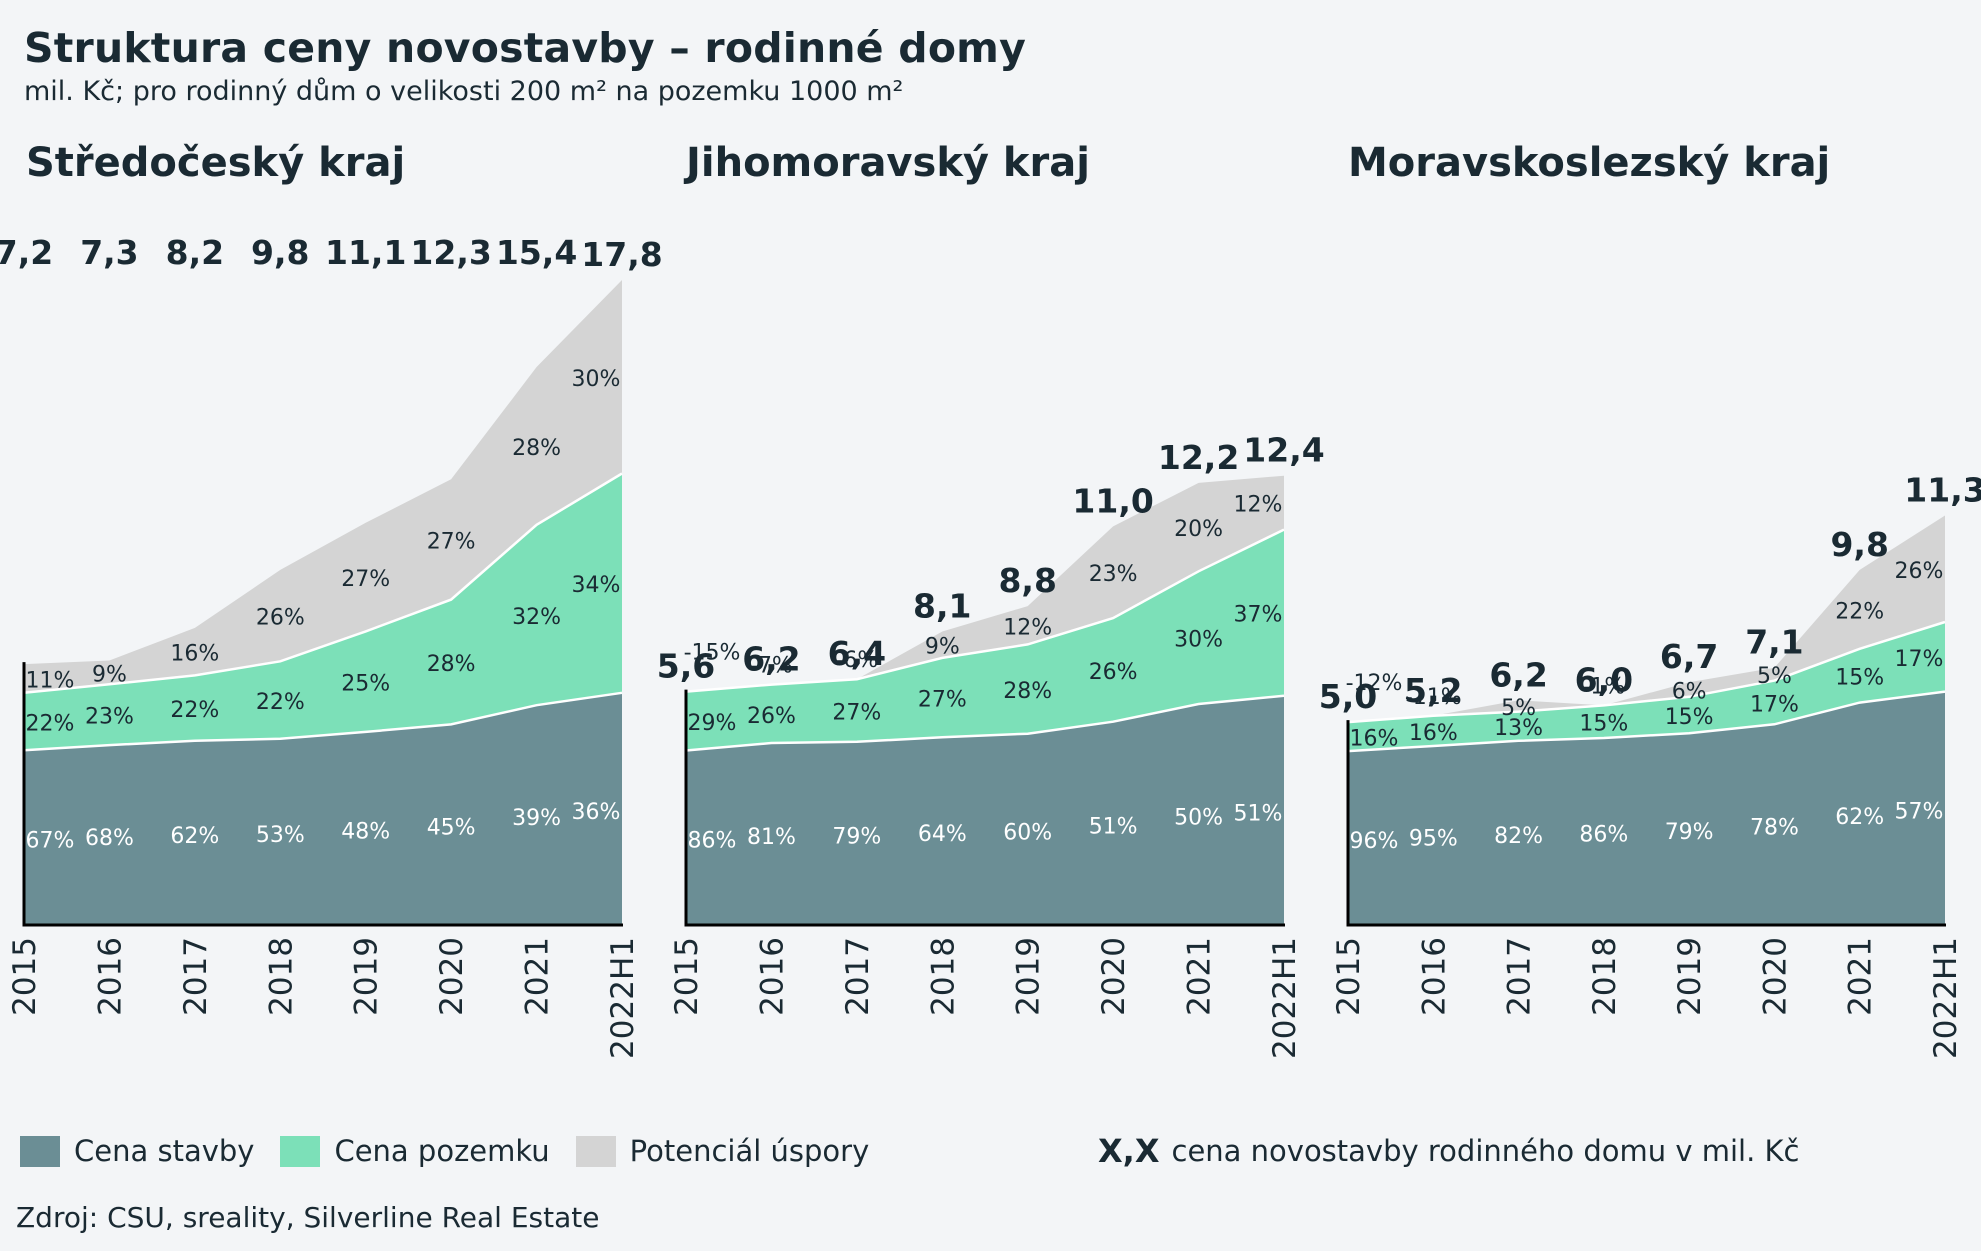  Describe the element at coordinates (1646, 619) in the screenshot. I see `area-uspora-moravskoslezsky` at that location.